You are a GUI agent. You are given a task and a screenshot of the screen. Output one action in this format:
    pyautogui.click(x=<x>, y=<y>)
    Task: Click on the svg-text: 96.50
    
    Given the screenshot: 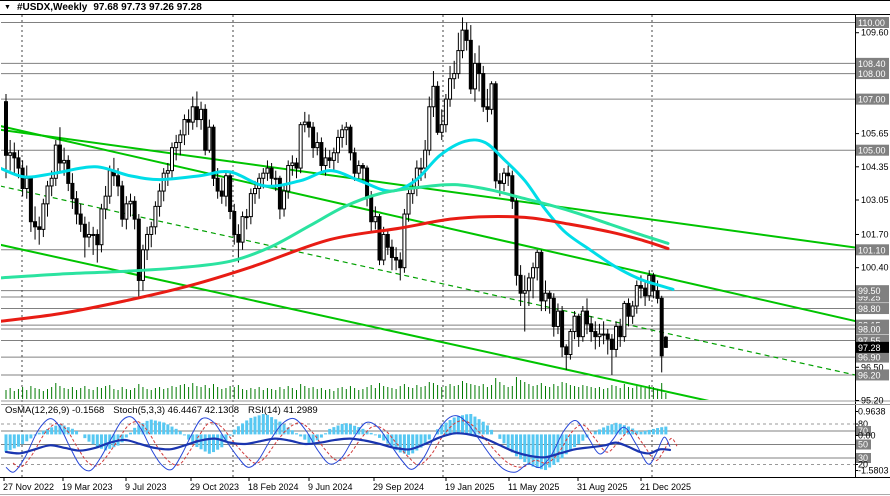 What is the action you would take?
    pyautogui.click(x=872, y=367)
    